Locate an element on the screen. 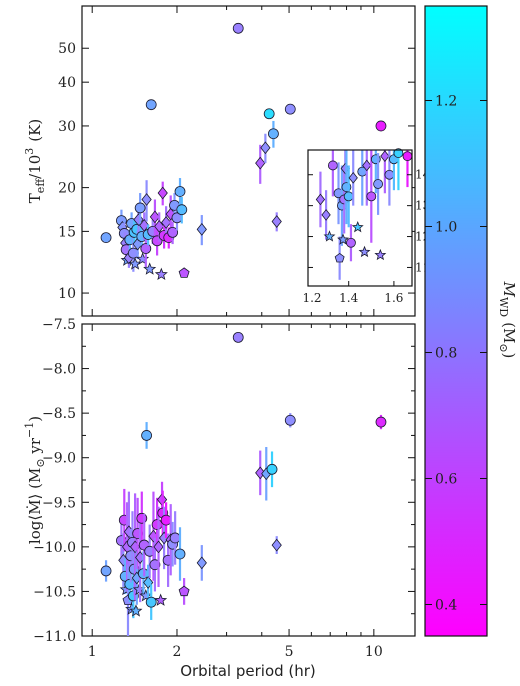  colorbar-ticks: 0.4 0.6 0.8 1.0 1.2 is located at coordinates (456, 354).